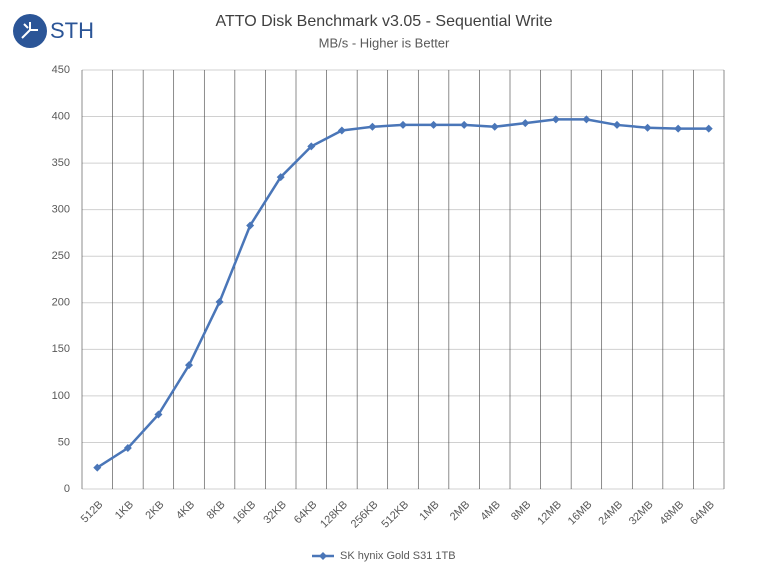 This screenshot has height=576, width=768. What do you see at coordinates (61, 303) in the screenshot?
I see `y-tick-label: 200` at bounding box center [61, 303].